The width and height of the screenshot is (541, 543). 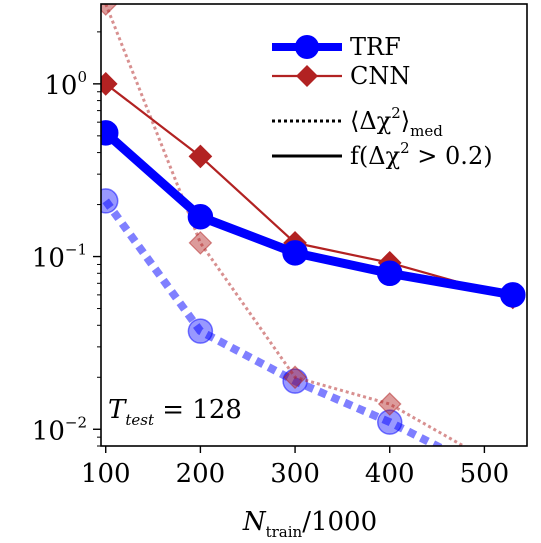 I want to click on x-axis-label-main: N, so click(x=254, y=522).